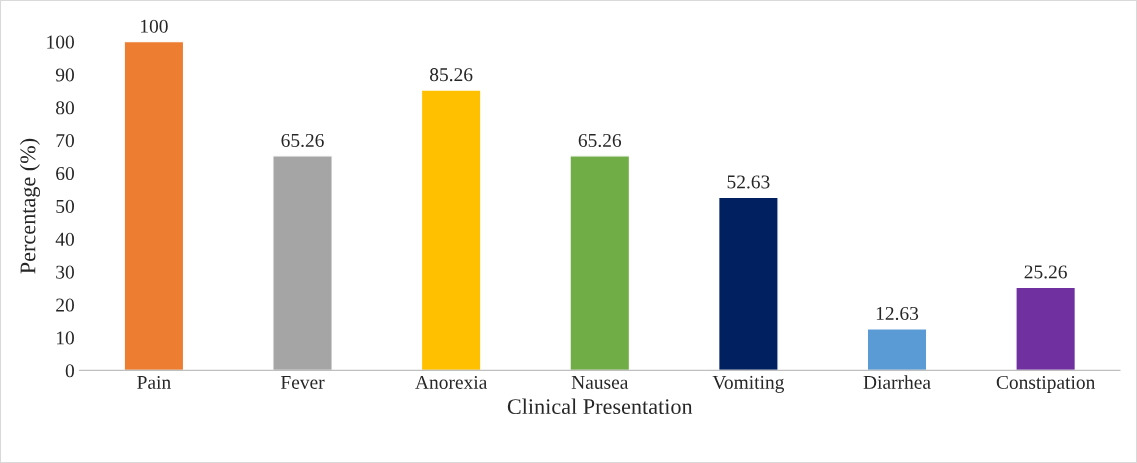 The height and width of the screenshot is (463, 1137). I want to click on data-label: 52.63, so click(748, 182).